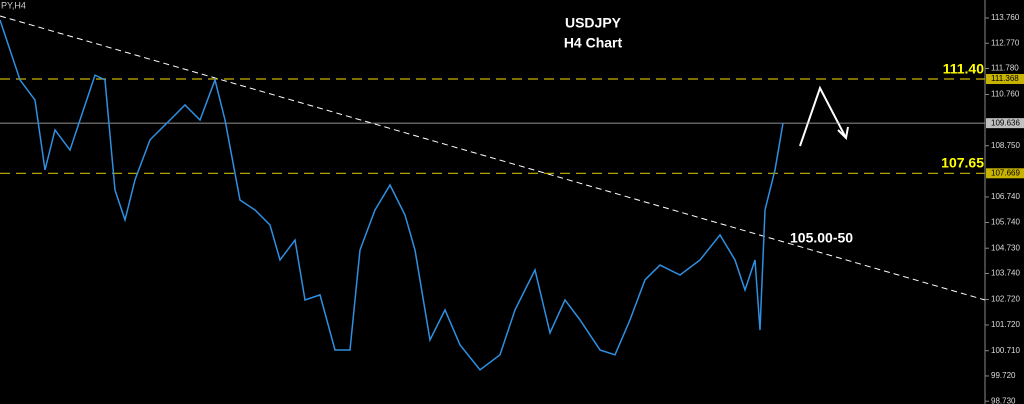  I want to click on y-tick-label: 111.780, so click(1005, 68).